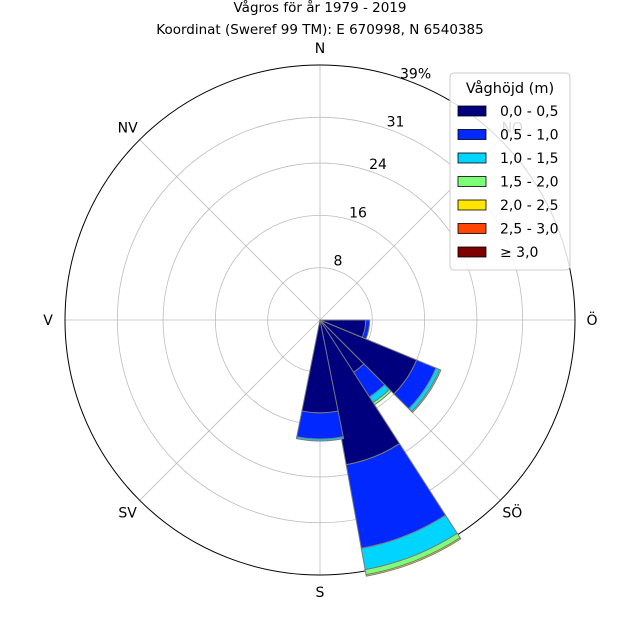 Image resolution: width=640 pixels, height=640 pixels. What do you see at coordinates (519, 253) in the screenshot?
I see `legend-label-6: ≥ 3,0` at bounding box center [519, 253].